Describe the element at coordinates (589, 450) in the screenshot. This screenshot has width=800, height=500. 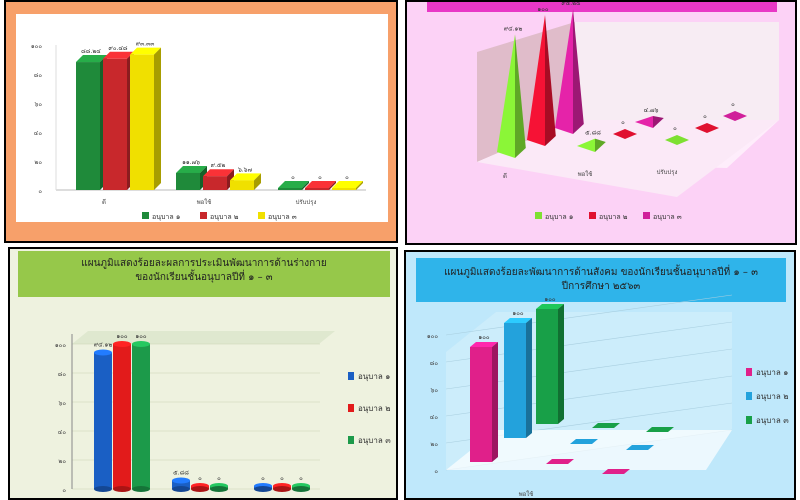
I see `floor` at that location.